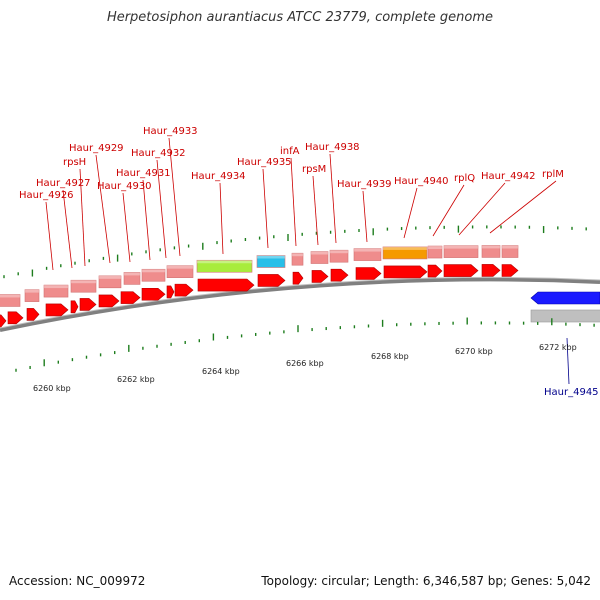 This screenshot has width=600, height=600. Describe the element at coordinates (221, 371) in the screenshot. I see `scale-label: 6264 kbp` at that location.